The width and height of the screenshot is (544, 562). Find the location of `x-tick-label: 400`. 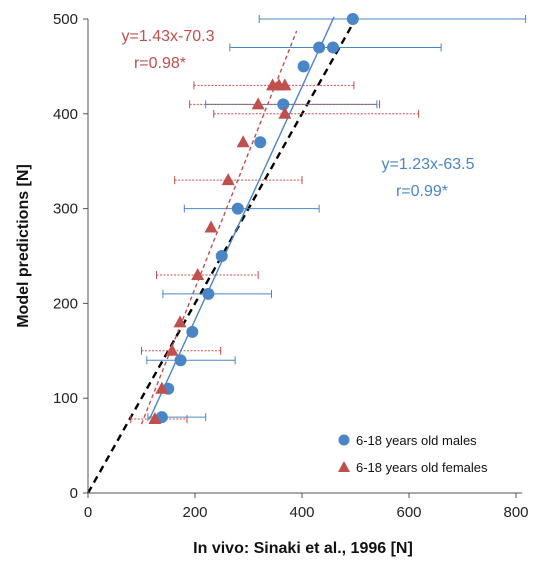

x-tick-label: 400 is located at coordinates (301, 512).